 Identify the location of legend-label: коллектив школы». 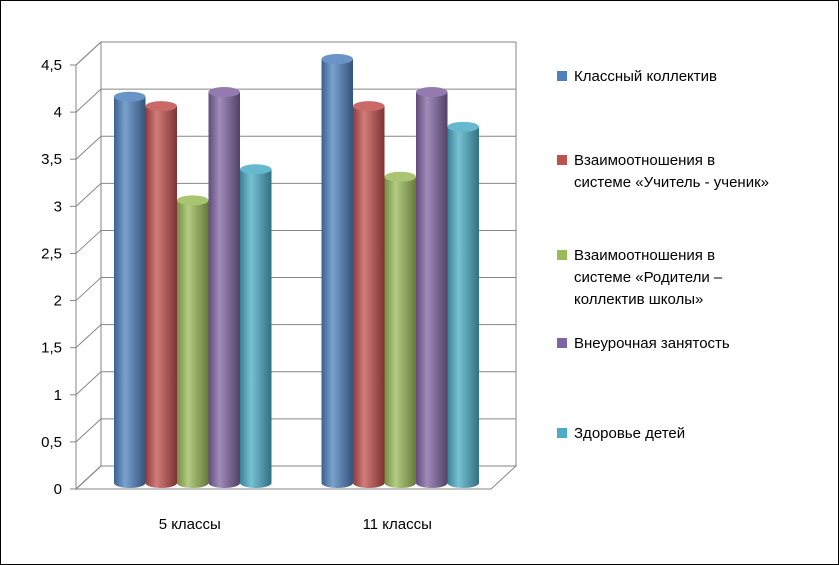
(638, 299).